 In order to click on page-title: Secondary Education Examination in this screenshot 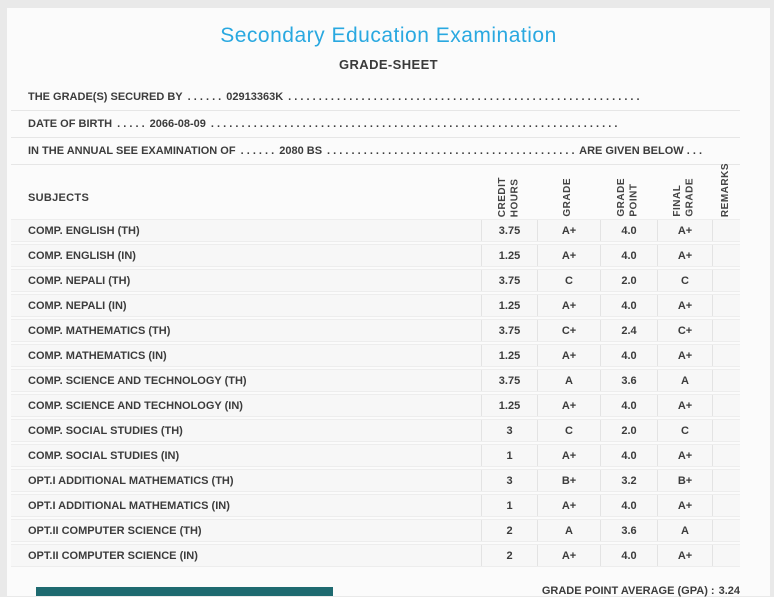, I will do `click(388, 35)`.